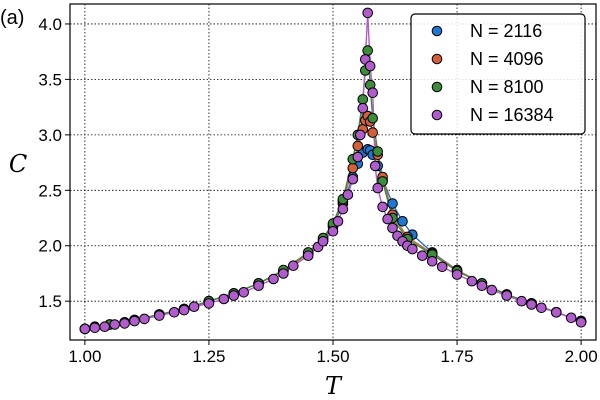 The image size is (600, 400). I want to click on x-tick-label: 1.75, so click(457, 356).